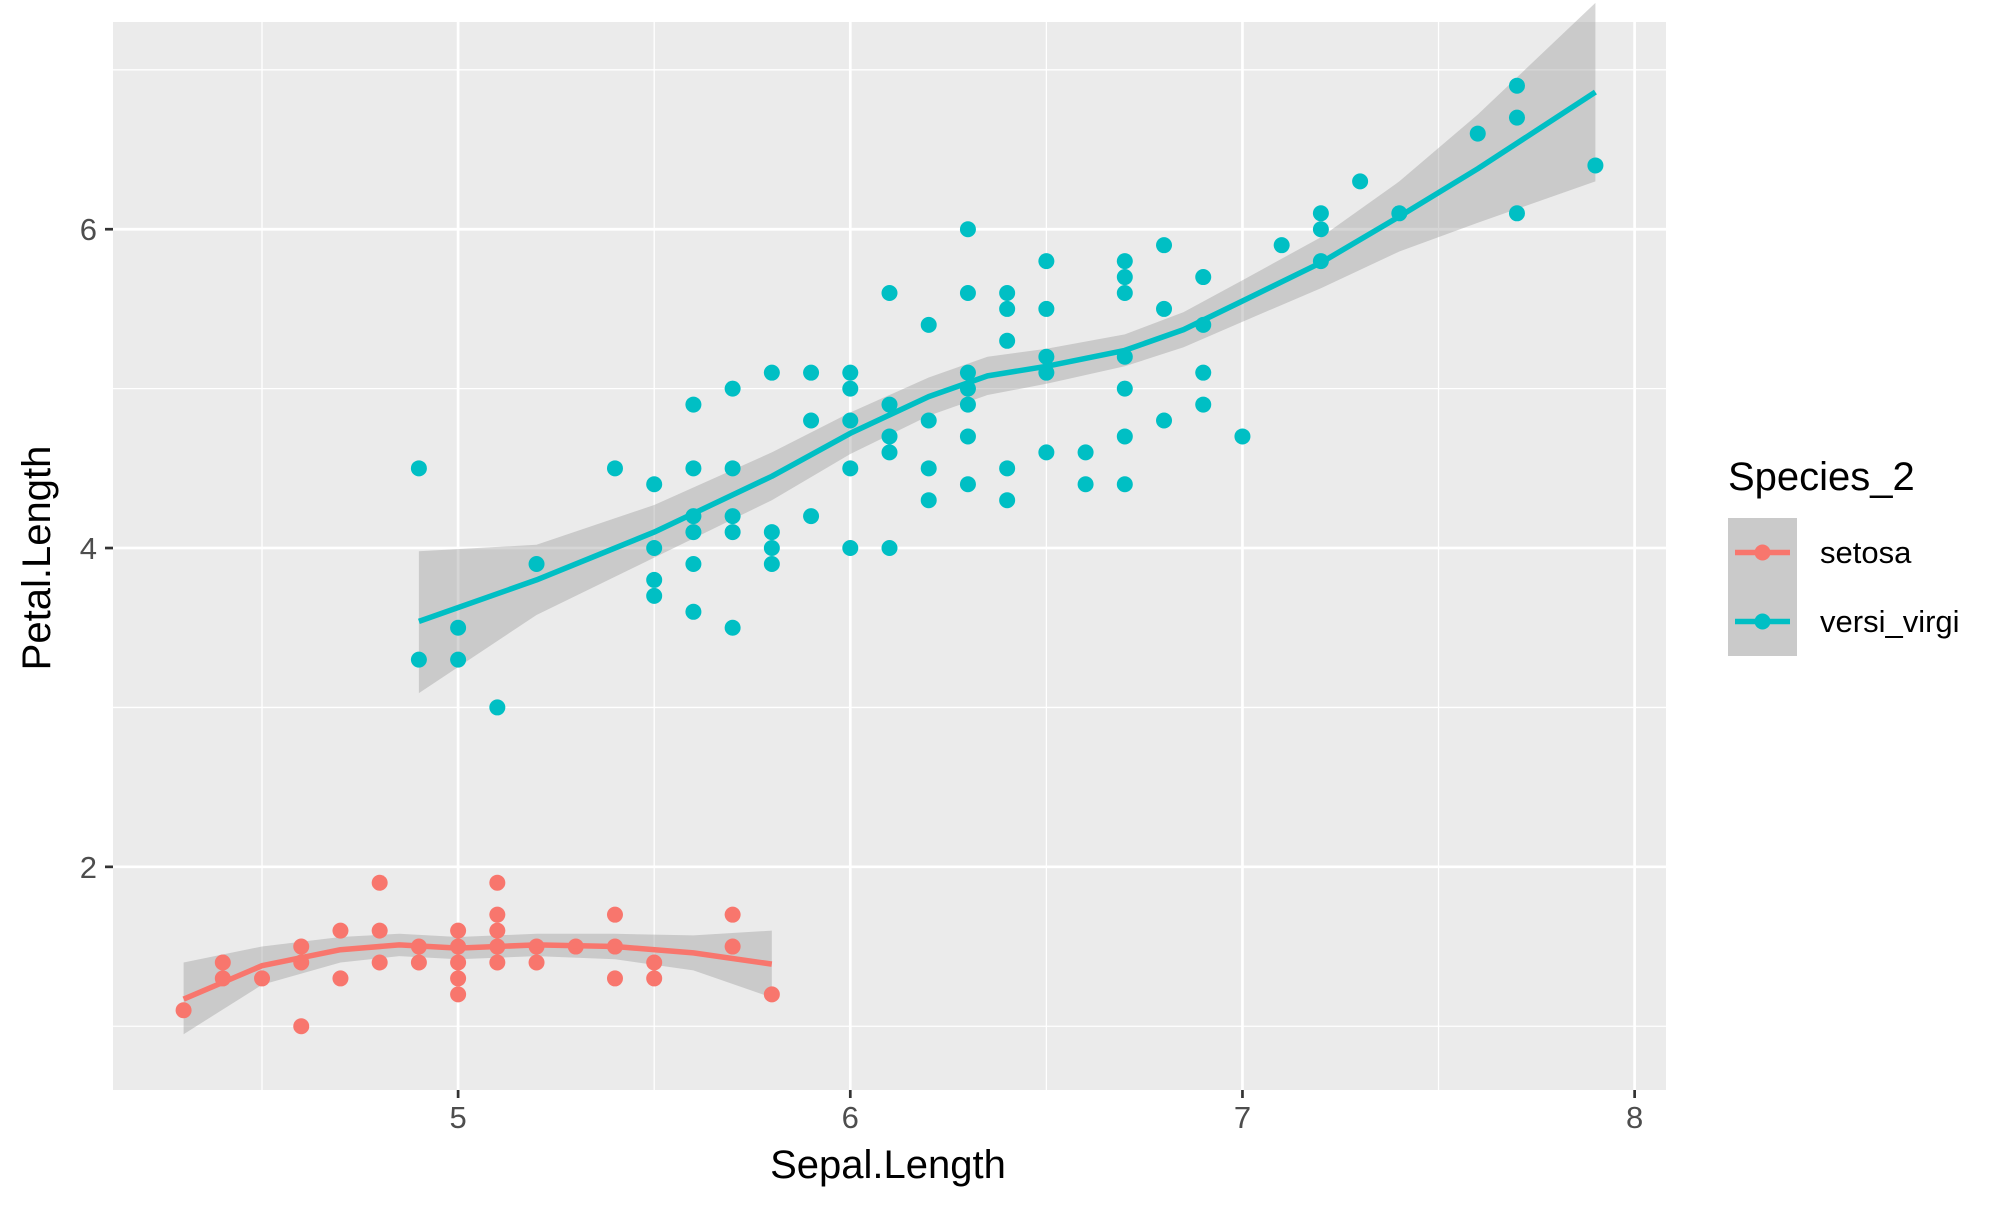 The width and height of the screenshot is (2016, 1214). I want to click on x-tick-label: 7, so click(1242, 1117).